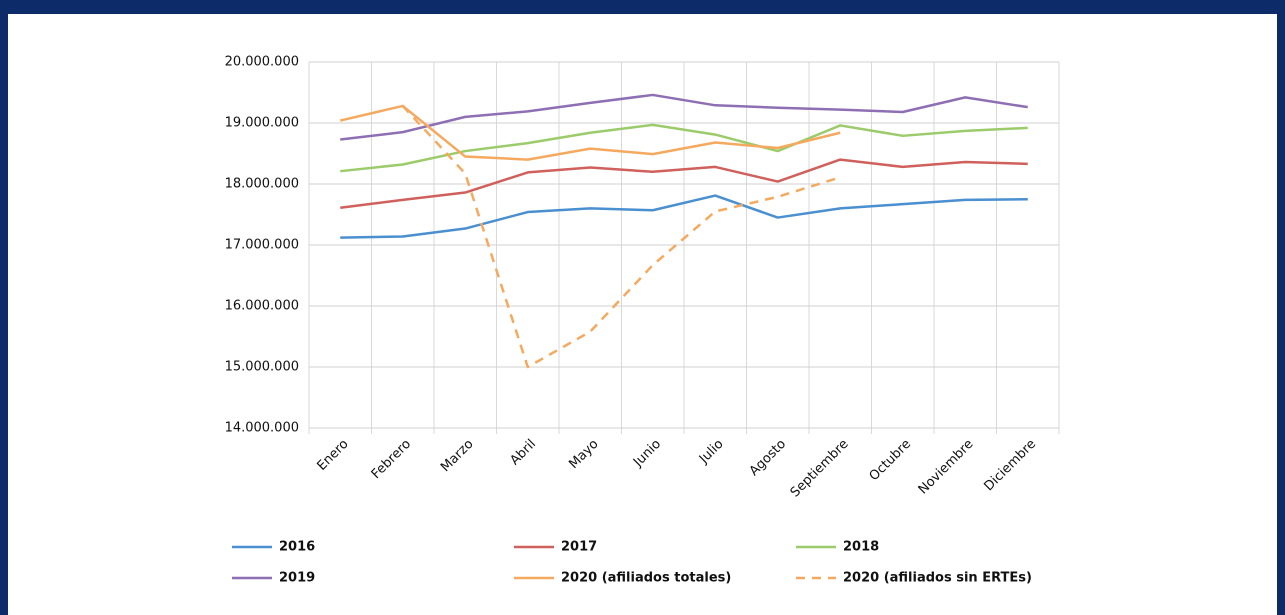 The image size is (1285, 615). I want to click on x-tick-label: Enero, so click(332, 455).